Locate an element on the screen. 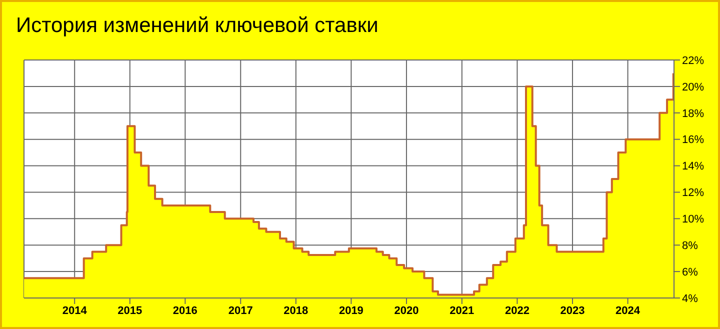 Image resolution: width=720 pixels, height=329 pixels. y-tick-label: 8% is located at coordinates (690, 246).